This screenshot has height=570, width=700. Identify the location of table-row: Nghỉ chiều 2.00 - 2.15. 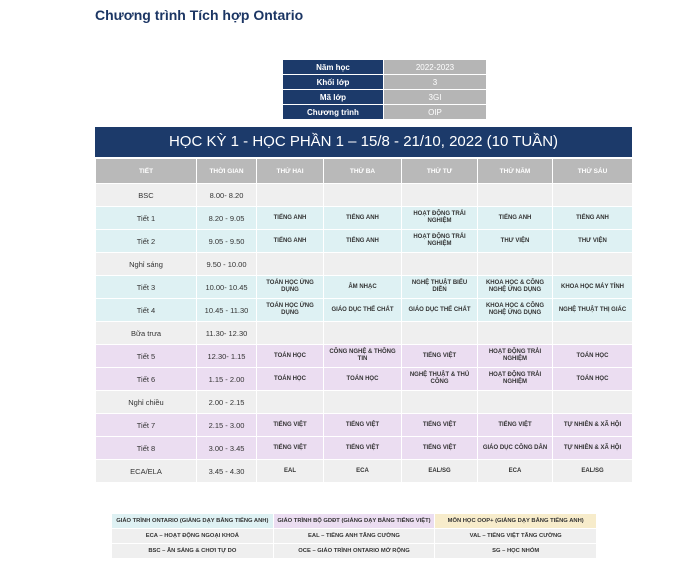
(364, 402).